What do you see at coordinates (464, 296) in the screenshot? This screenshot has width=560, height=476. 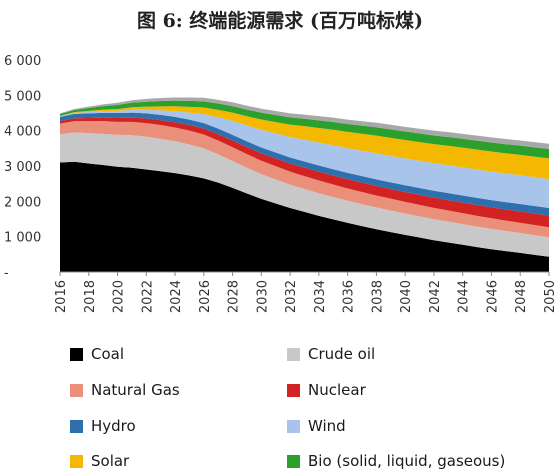 I see `x-tick-label: 2044` at bounding box center [464, 296].